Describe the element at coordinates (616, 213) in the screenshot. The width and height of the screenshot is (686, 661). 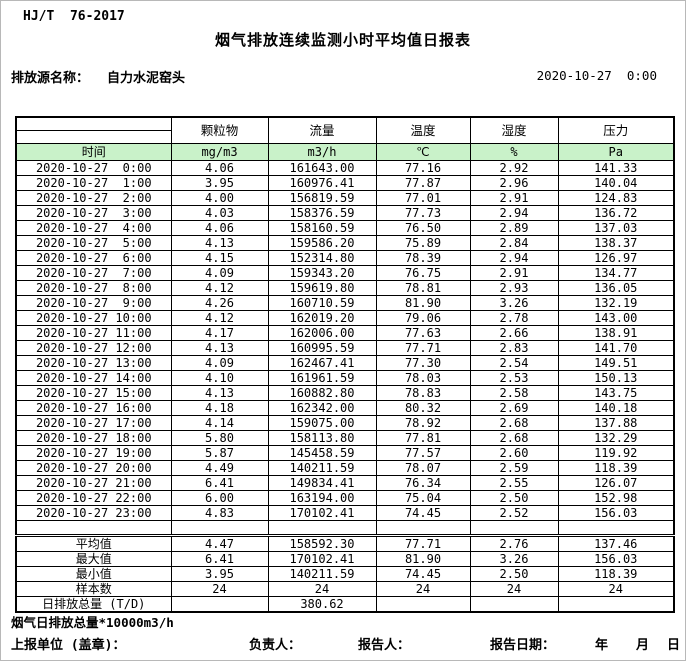
I see `row-value: 136.72` at that location.